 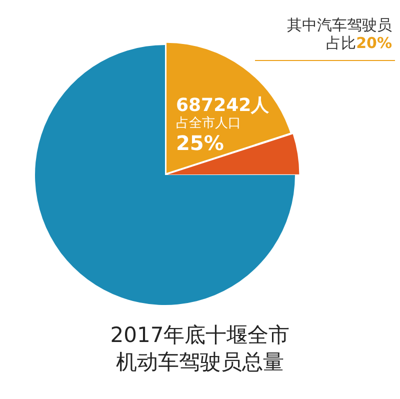 I want to click on text: 25%, so click(x=200, y=142).